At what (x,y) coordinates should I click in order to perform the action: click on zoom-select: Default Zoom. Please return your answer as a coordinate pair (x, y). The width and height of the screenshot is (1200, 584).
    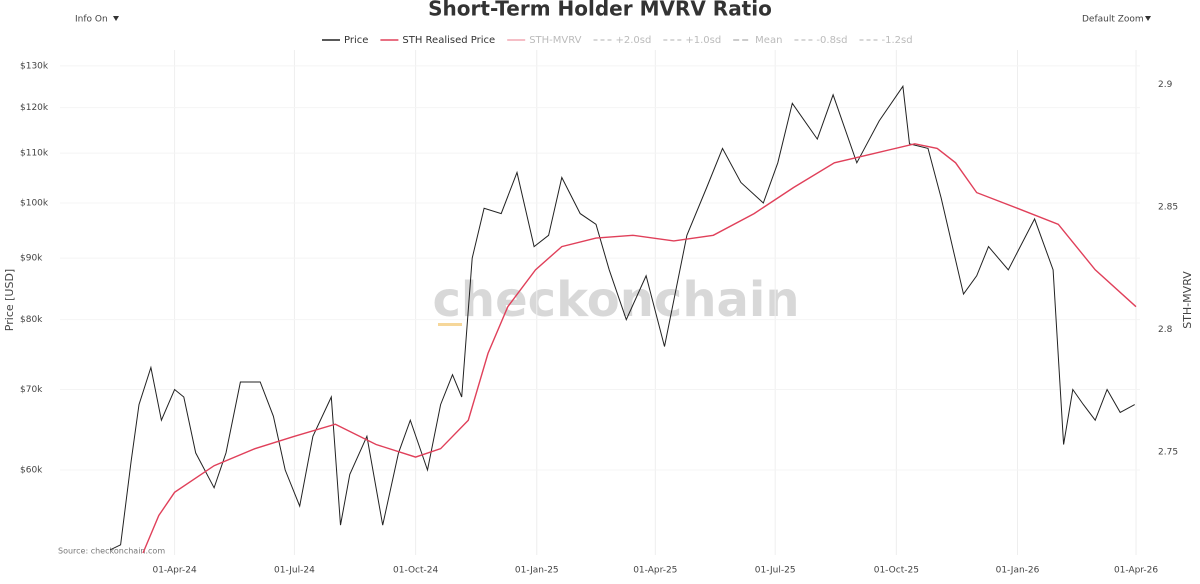
    Looking at the image, I should click on (1113, 20).